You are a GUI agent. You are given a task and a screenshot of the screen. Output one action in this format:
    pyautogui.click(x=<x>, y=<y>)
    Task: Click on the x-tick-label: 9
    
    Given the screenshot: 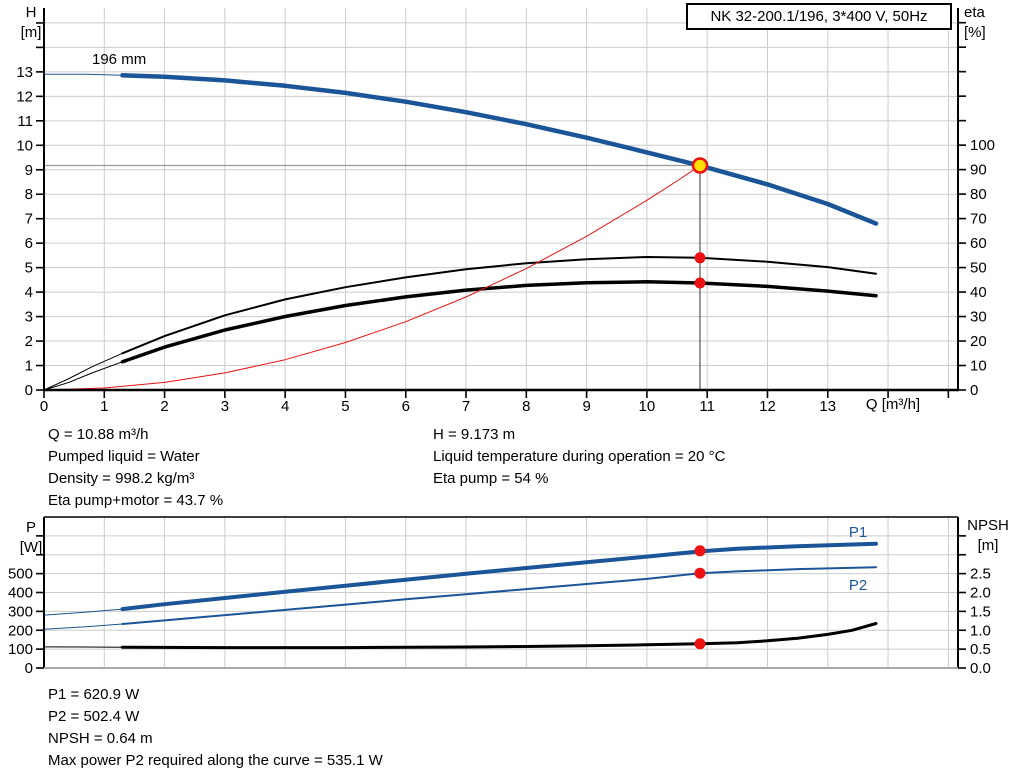 What is the action you would take?
    pyautogui.click(x=586, y=406)
    